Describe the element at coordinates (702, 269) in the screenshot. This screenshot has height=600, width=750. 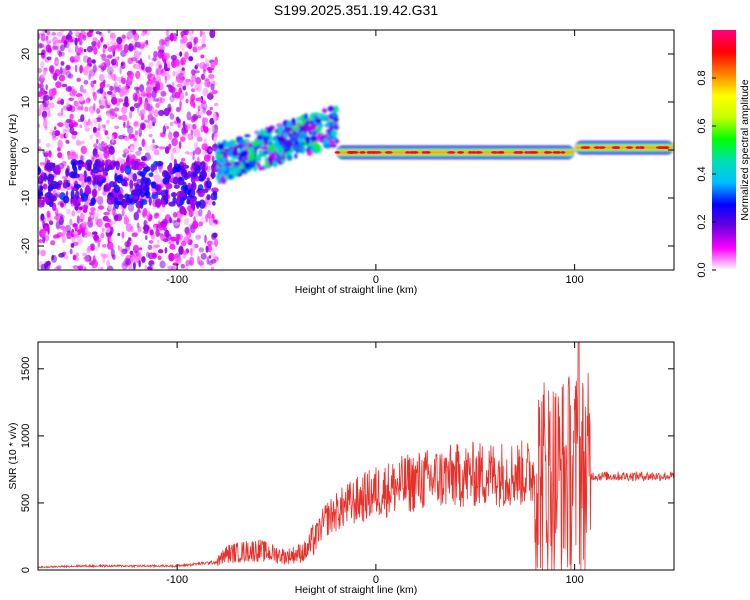
I see `colorbar-tick-label: 0.0` at that location.